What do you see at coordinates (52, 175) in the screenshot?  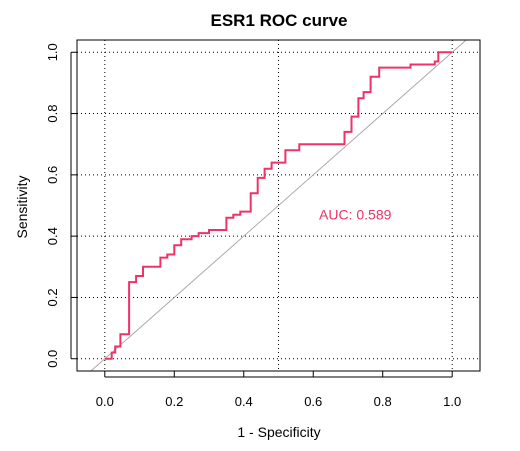 I see `y-tick-label: 0.6` at bounding box center [52, 175].